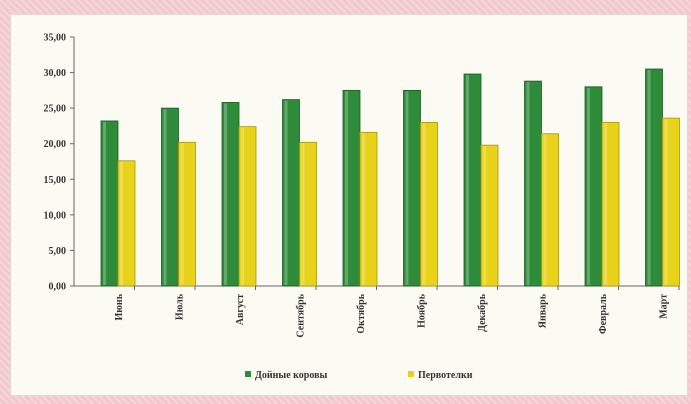 This screenshot has width=691, height=404. What do you see at coordinates (240, 309) in the screenshot?
I see `x-category-label: Август` at bounding box center [240, 309].